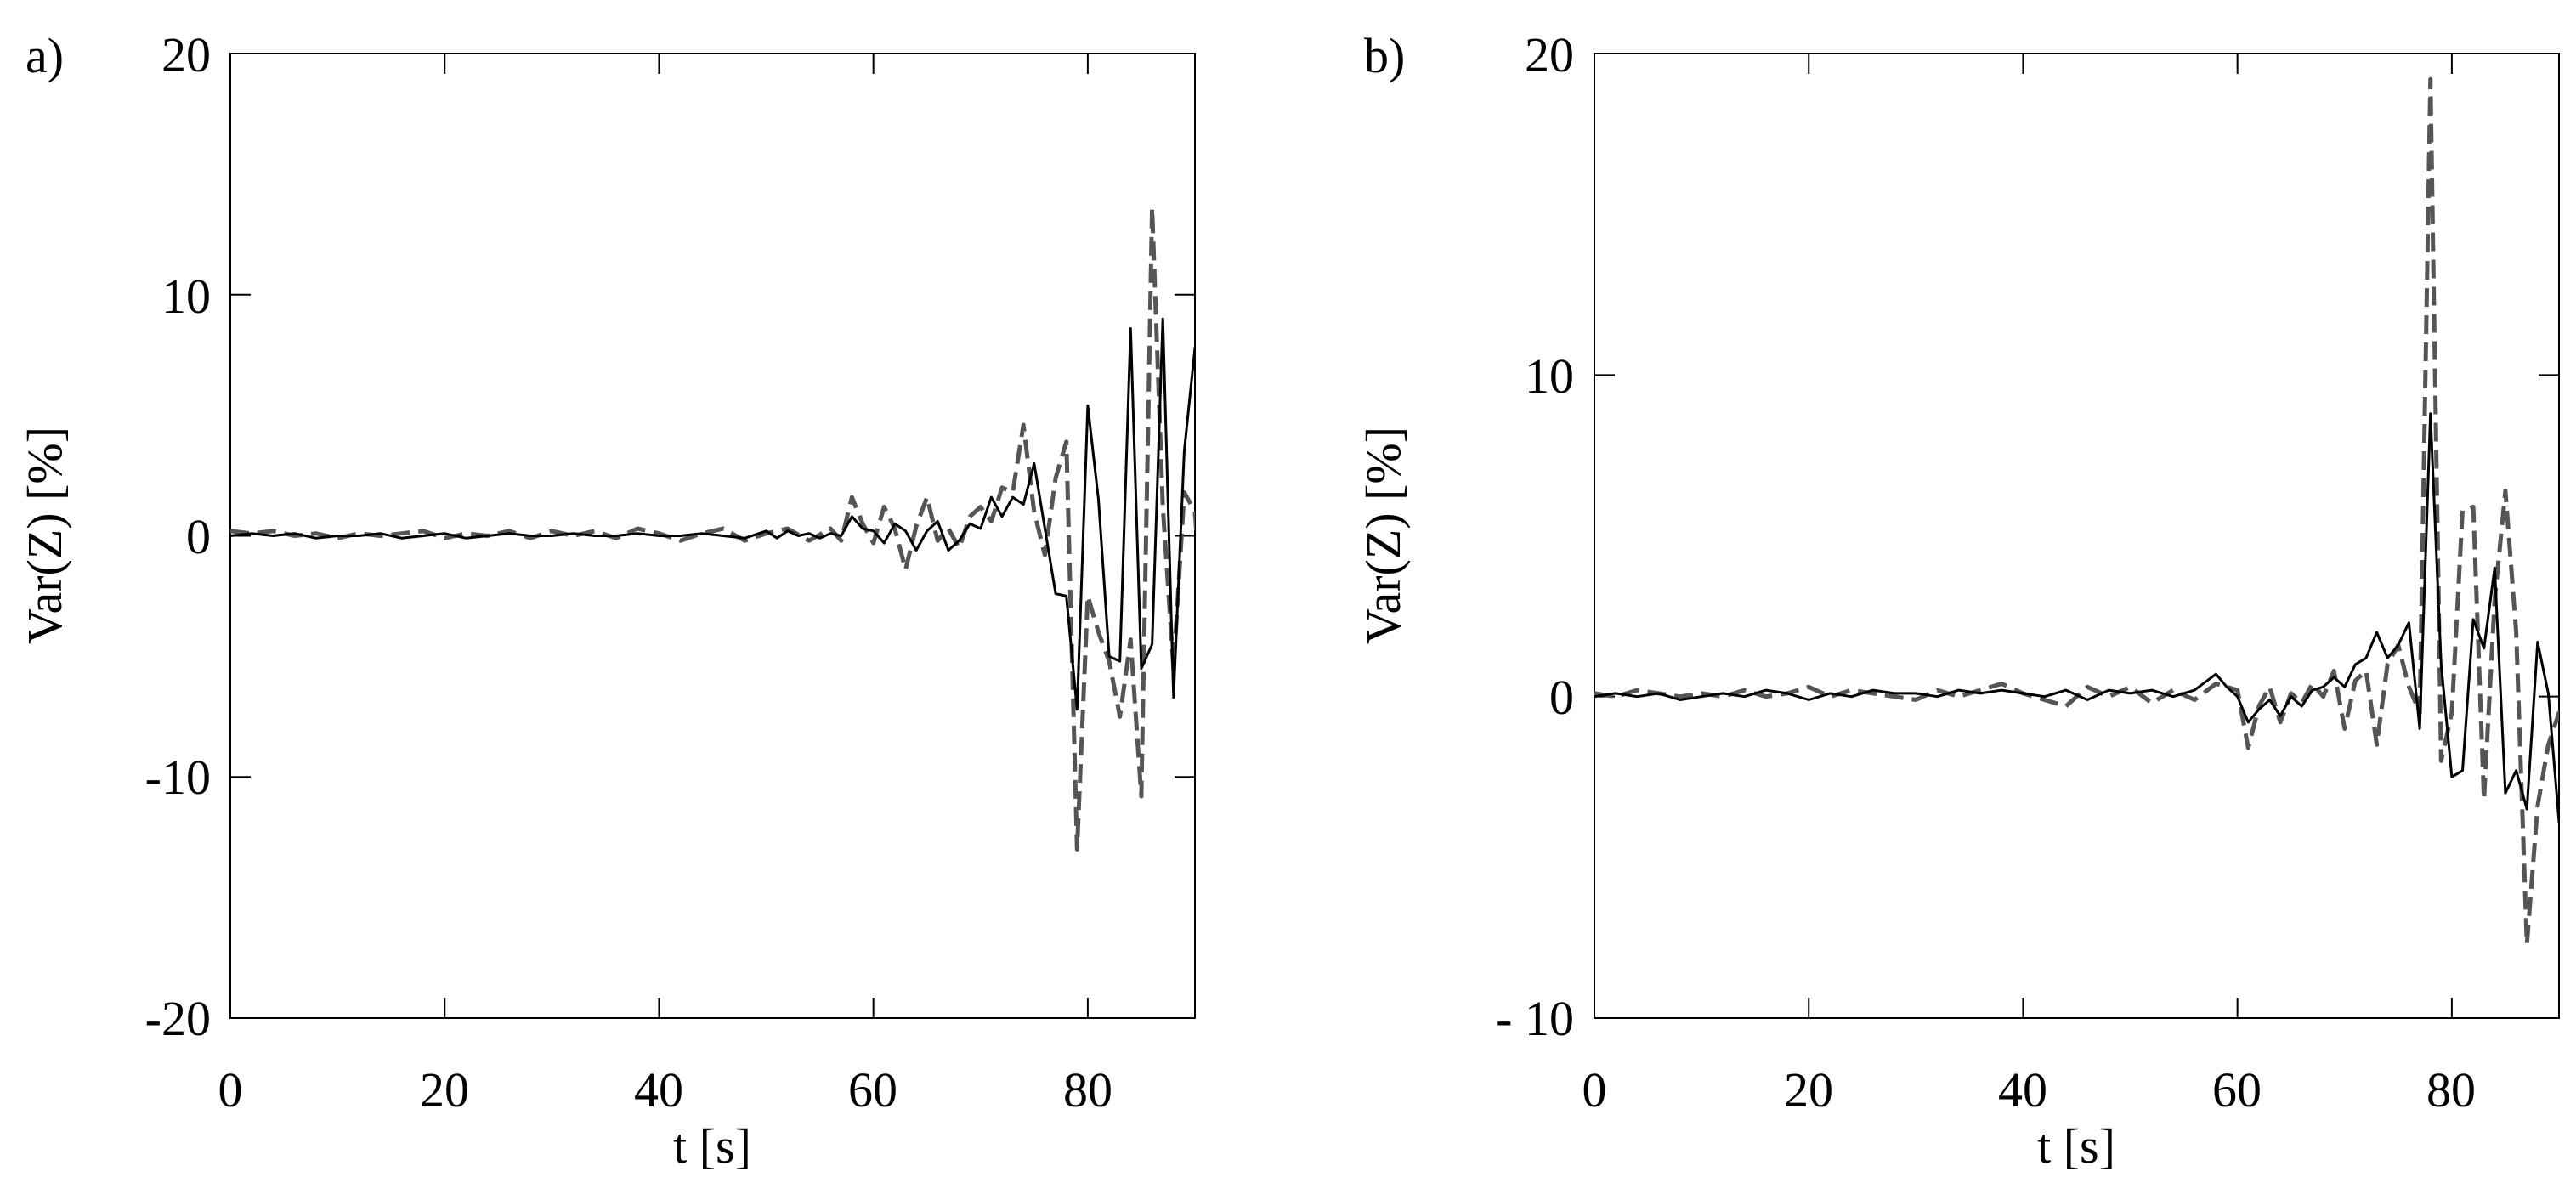  Describe the element at coordinates (1535, 1018) in the screenshot. I see `y-tick-label: - 10` at that location.